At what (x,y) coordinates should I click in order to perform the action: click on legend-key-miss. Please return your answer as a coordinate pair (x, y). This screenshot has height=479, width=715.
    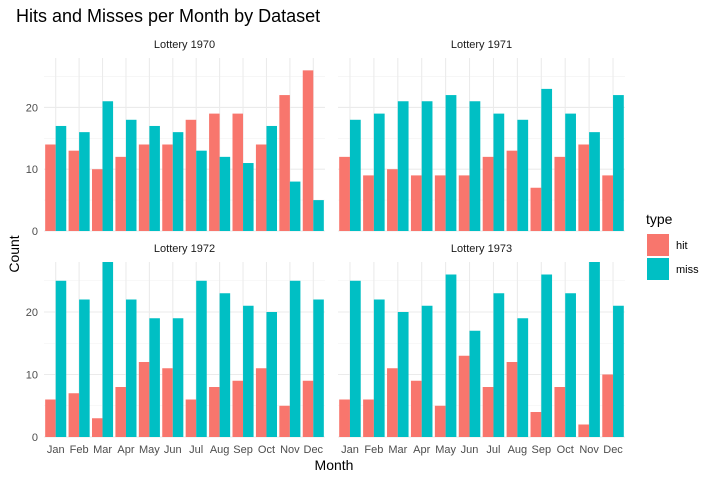
    Looking at the image, I should click on (658, 269).